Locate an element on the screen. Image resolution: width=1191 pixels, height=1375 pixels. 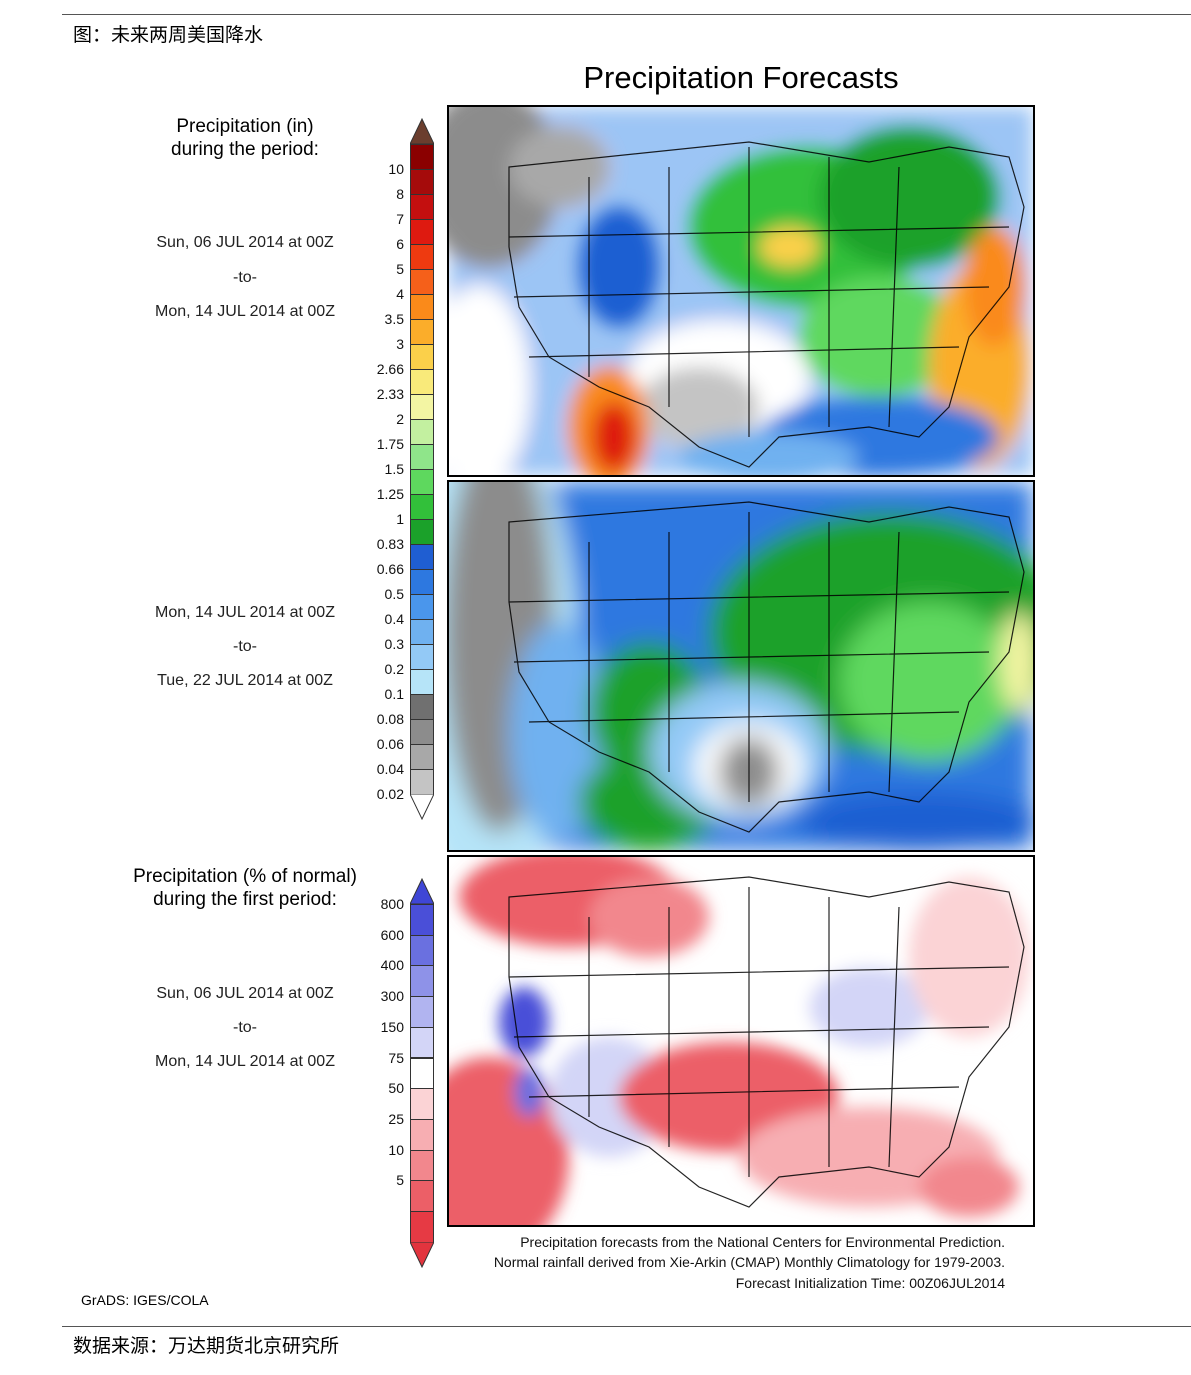
period3-end: Mon, 14 JUL 2014 at 00Z is located at coordinates (245, 1061).